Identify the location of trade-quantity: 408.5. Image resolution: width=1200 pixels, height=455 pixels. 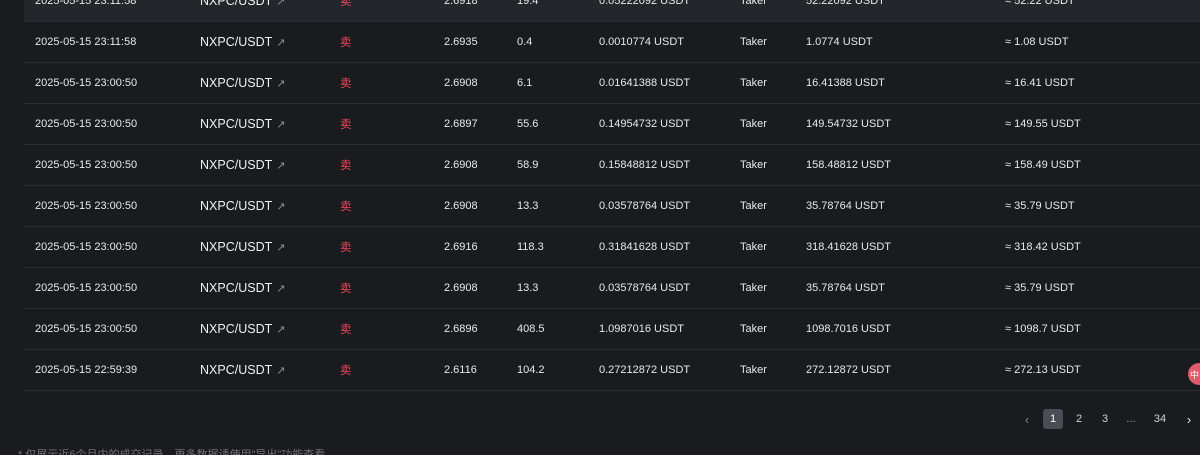
(531, 329).